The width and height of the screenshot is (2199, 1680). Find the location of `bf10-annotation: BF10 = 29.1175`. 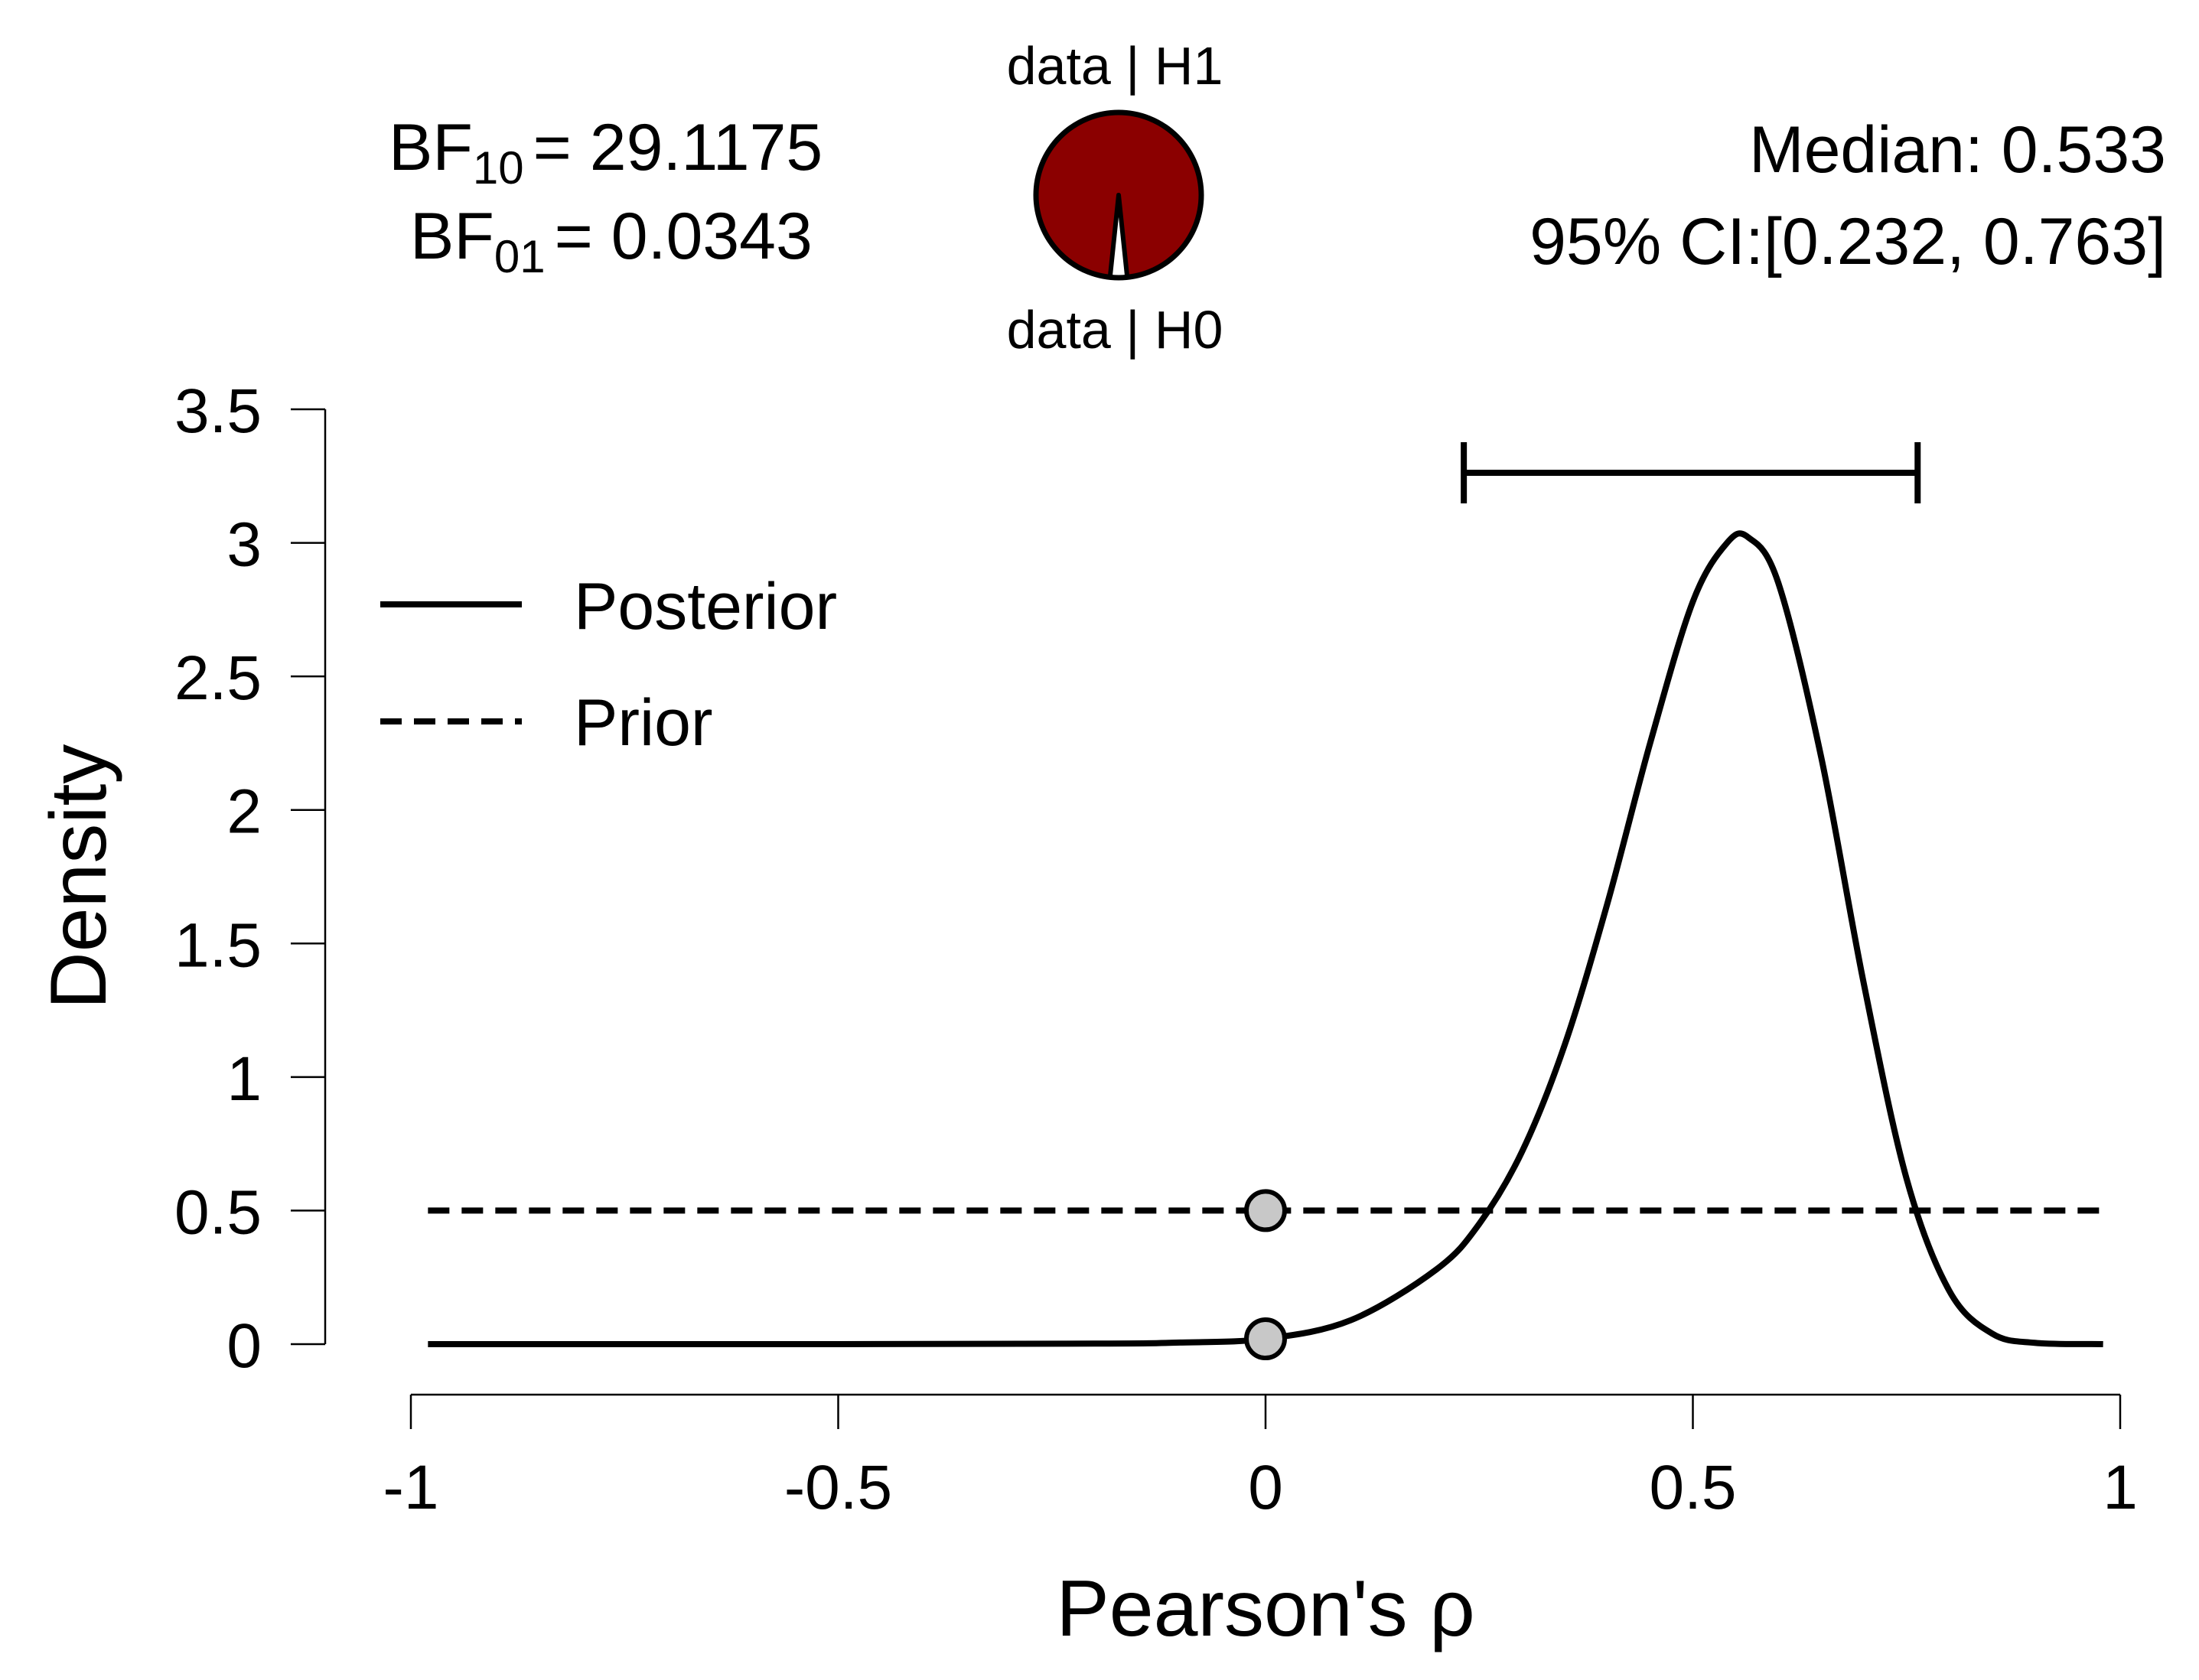

bf10-annotation: BF10 = 29.1175 is located at coordinates (606, 152).